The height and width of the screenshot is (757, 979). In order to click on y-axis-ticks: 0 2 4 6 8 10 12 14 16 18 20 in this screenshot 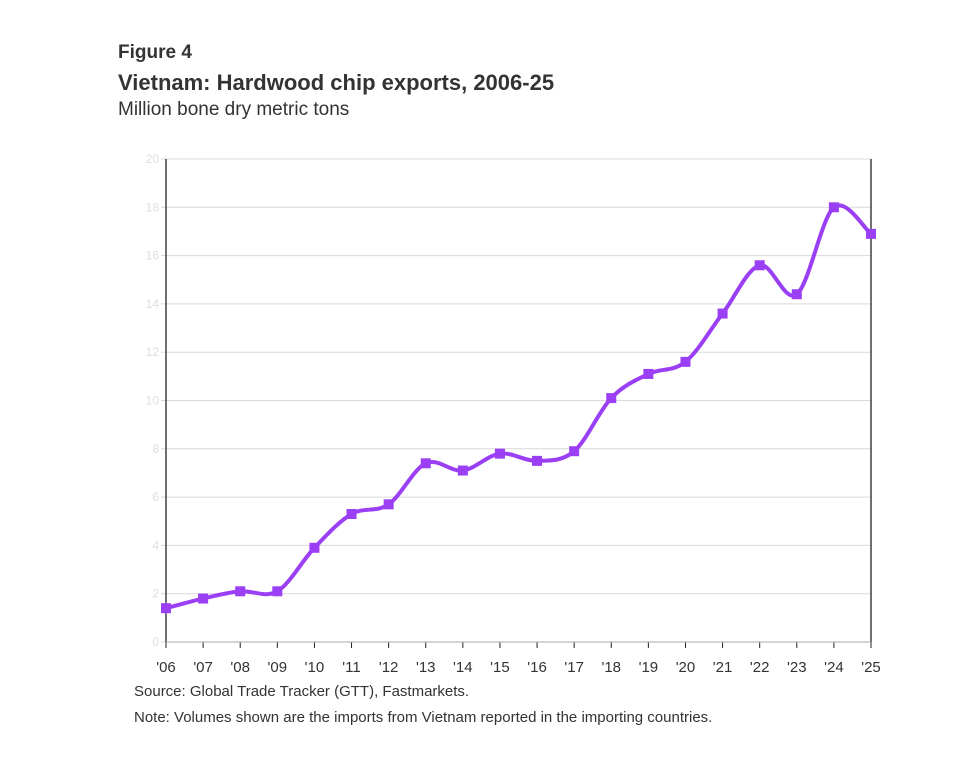, I will do `click(156, 400)`.